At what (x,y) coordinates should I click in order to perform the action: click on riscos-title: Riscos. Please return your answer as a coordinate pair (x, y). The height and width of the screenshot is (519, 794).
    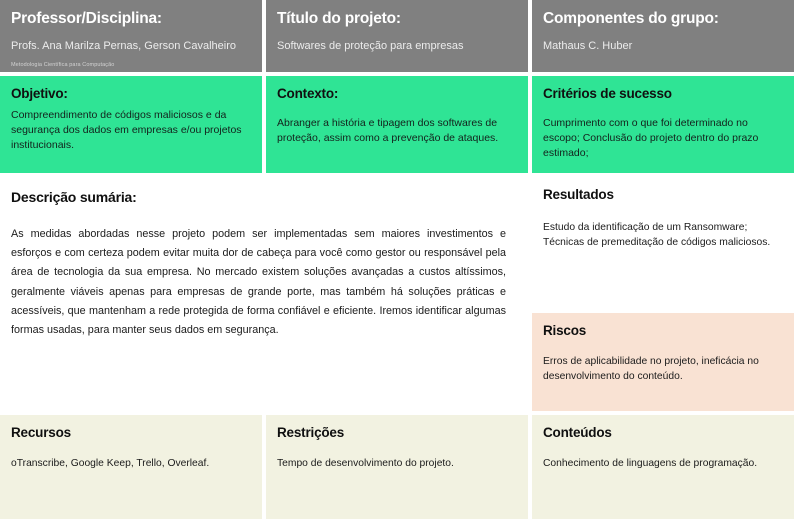
    Looking at the image, I should click on (565, 330).